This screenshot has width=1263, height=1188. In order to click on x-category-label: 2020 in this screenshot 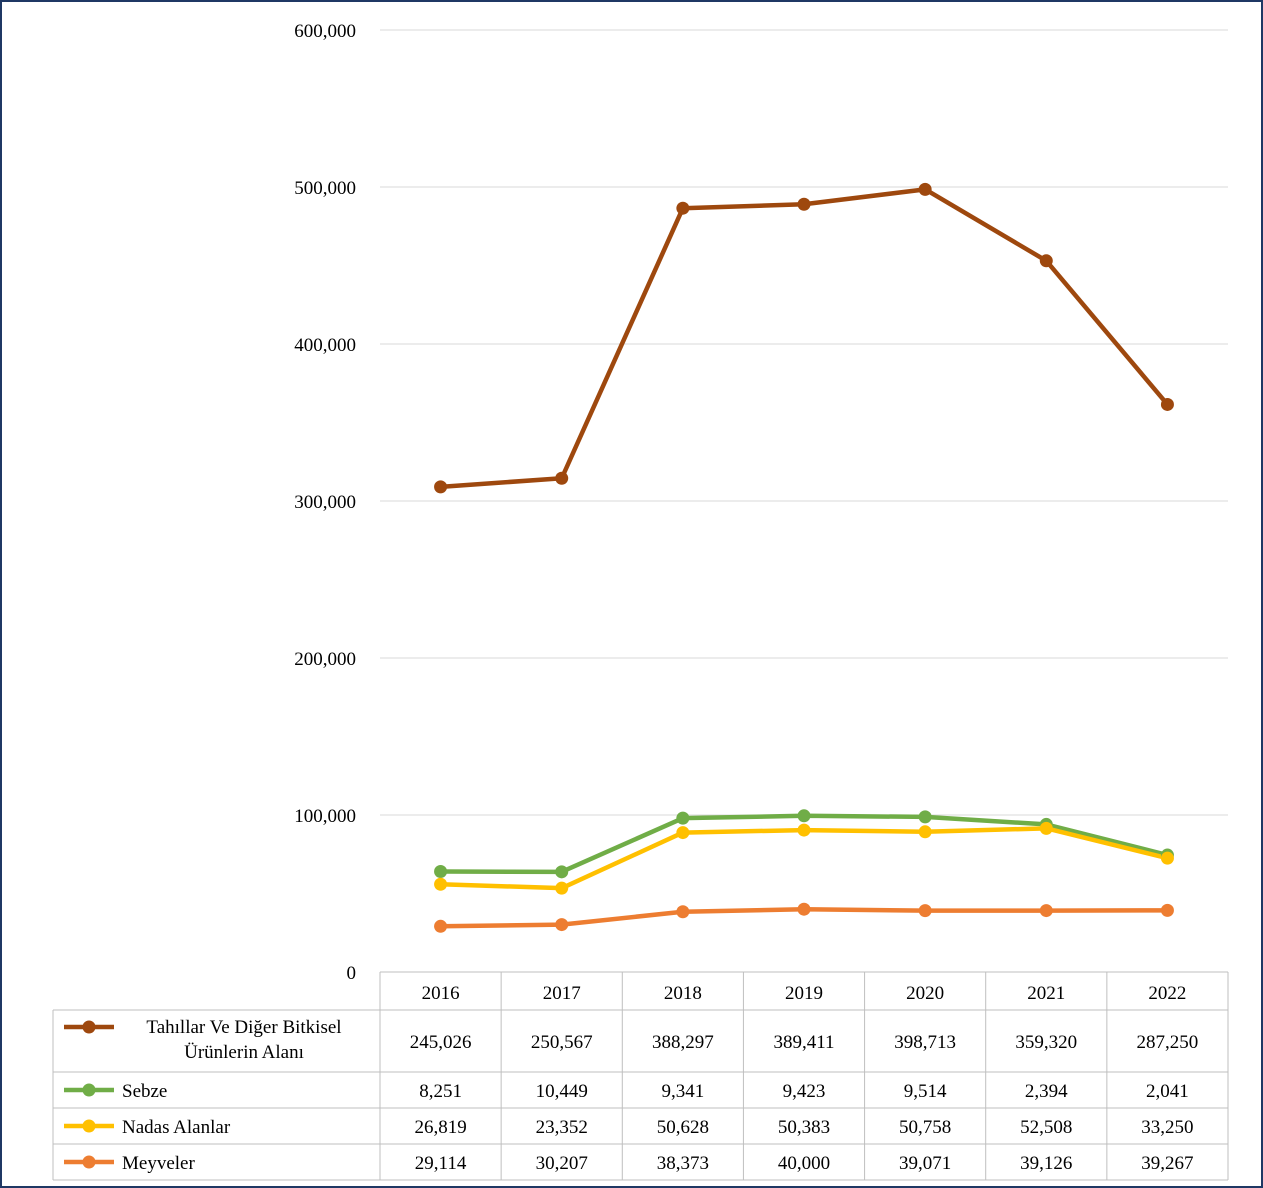, I will do `click(925, 993)`.